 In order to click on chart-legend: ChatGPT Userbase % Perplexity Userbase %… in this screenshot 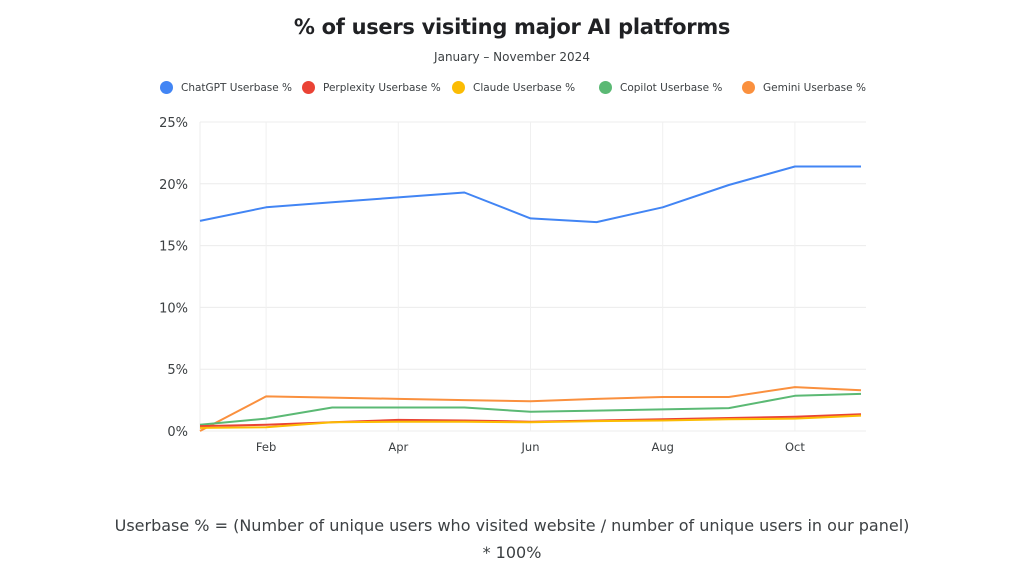, I will do `click(520, 89)`.